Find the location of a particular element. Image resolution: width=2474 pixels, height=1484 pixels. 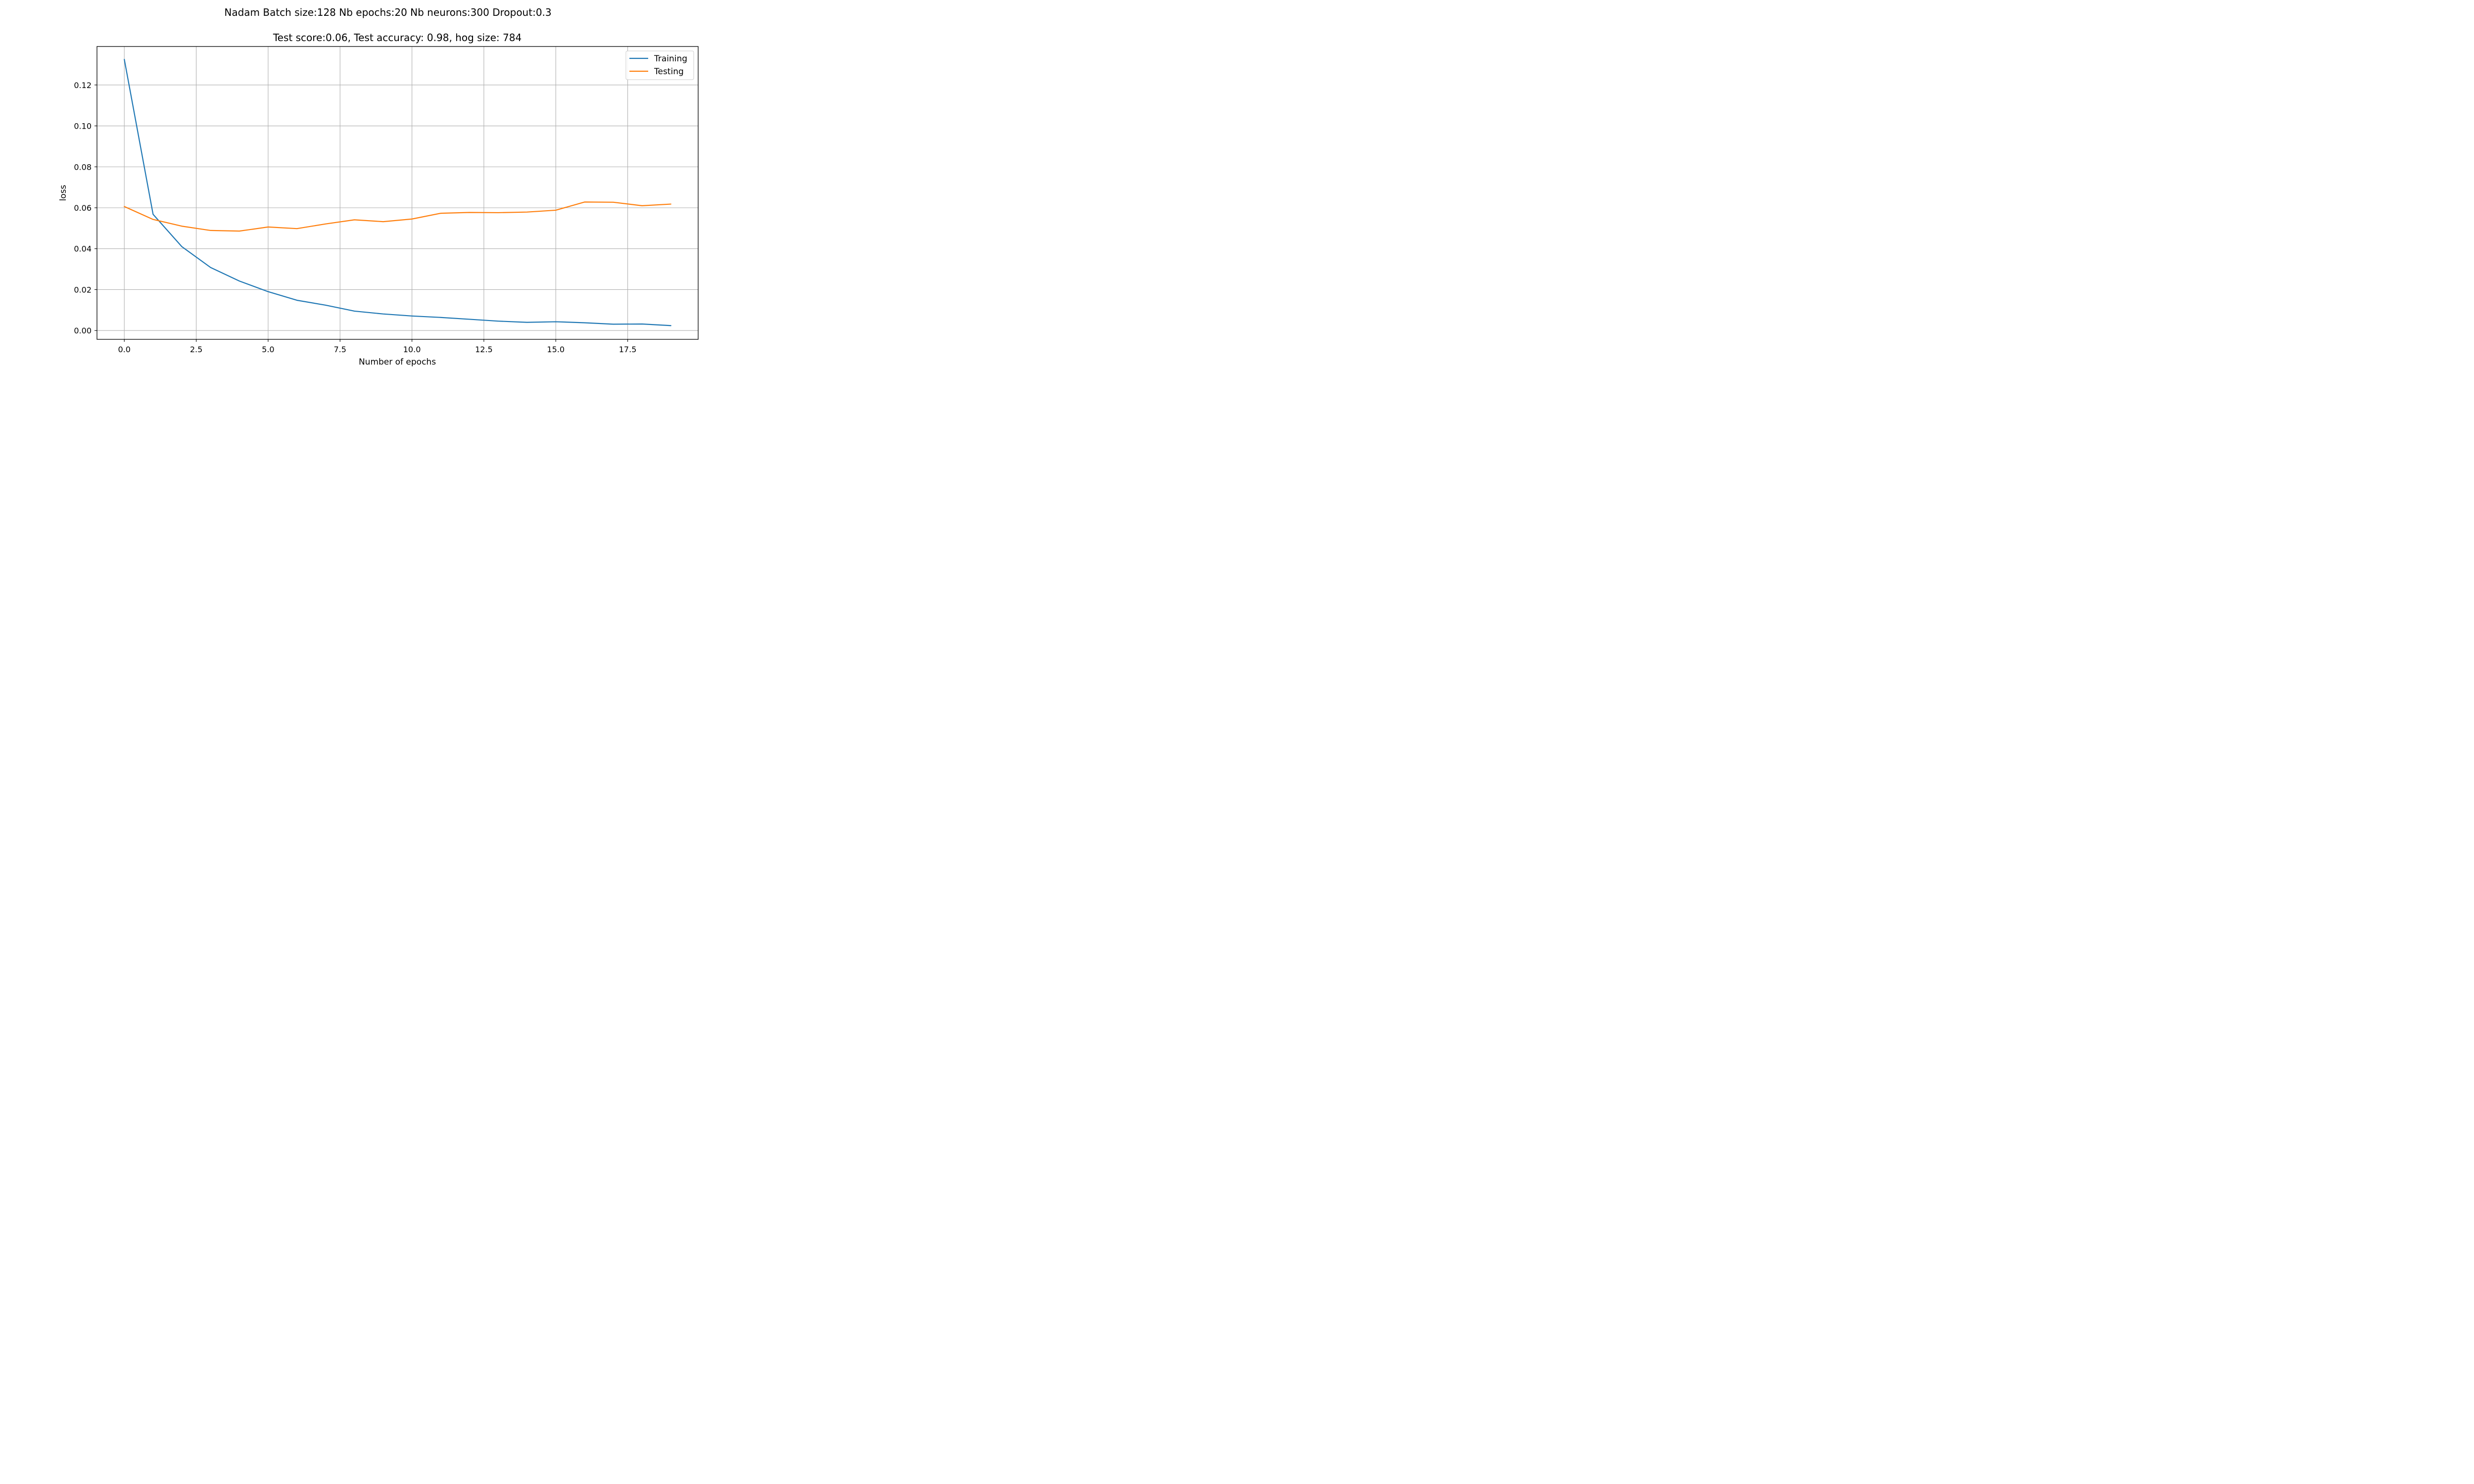

x-tick-label: 12.5 is located at coordinates (484, 349).